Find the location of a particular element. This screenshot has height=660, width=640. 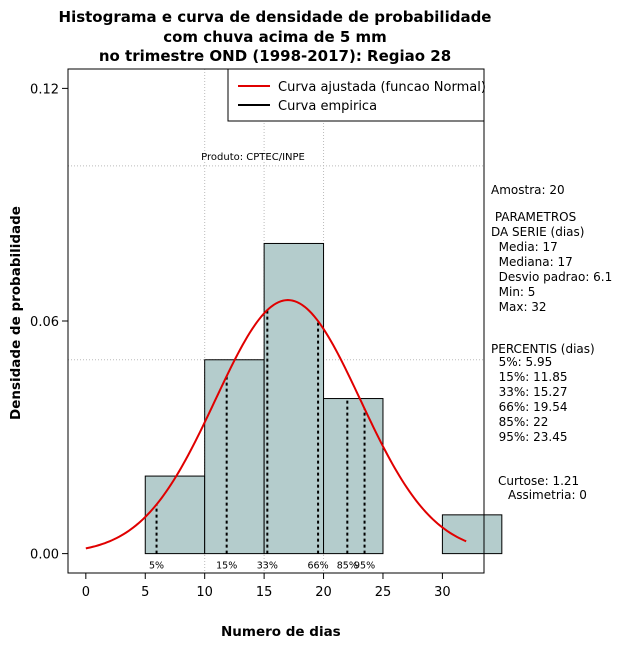

legend-label-0: Curva ajustada (funcao Normal) is located at coordinates (382, 87).